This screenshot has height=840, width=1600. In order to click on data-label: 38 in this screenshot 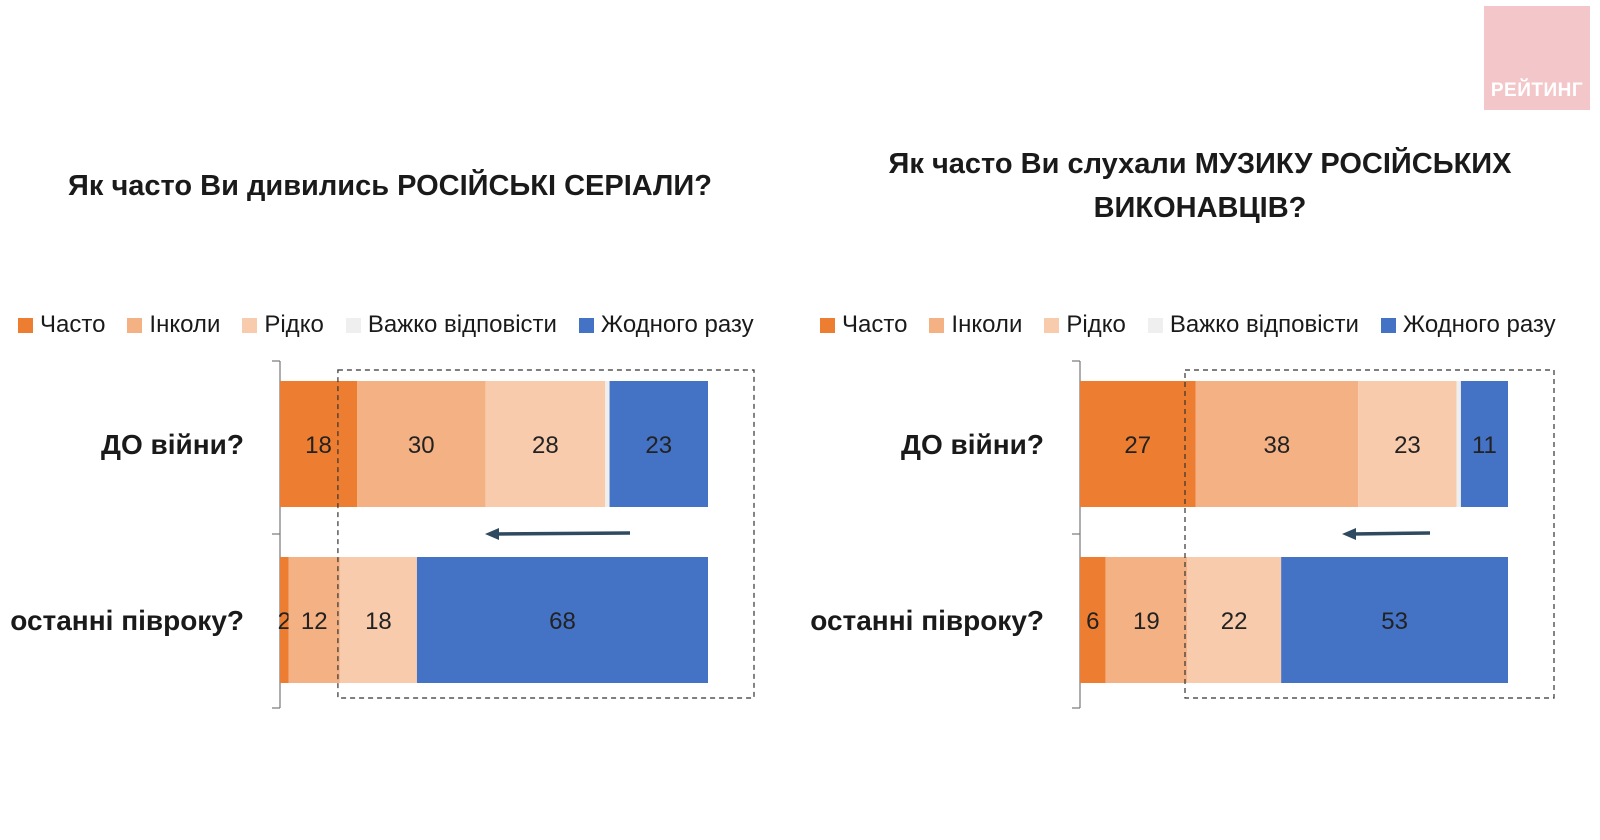, I will do `click(1277, 445)`.